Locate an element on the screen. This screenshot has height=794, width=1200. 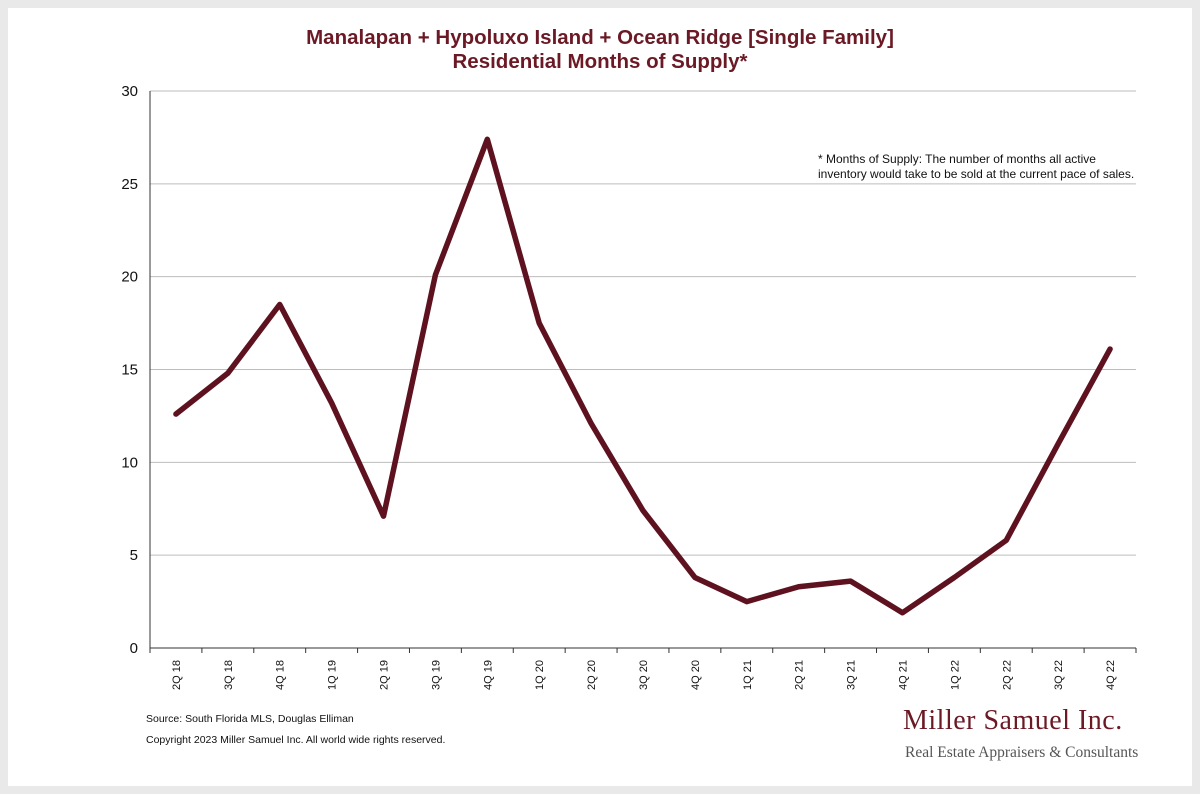
x-tick-label: 4Q 21 is located at coordinates (903, 675).